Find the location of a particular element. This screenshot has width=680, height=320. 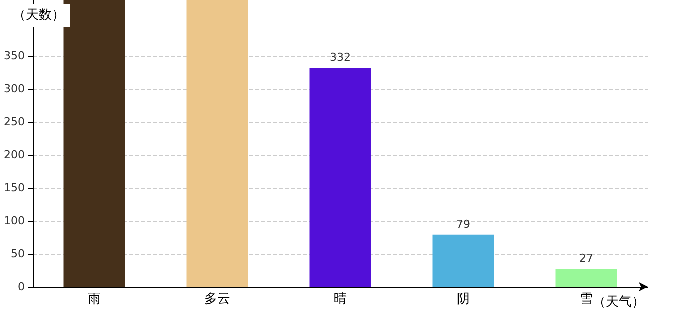

x-tick-label: 雨 is located at coordinates (94, 299).